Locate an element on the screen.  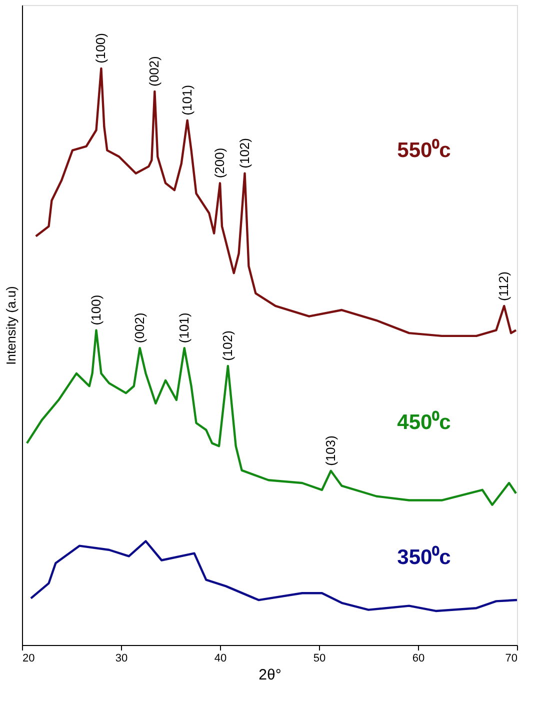
x-tick-label: 50 is located at coordinates (319, 658).